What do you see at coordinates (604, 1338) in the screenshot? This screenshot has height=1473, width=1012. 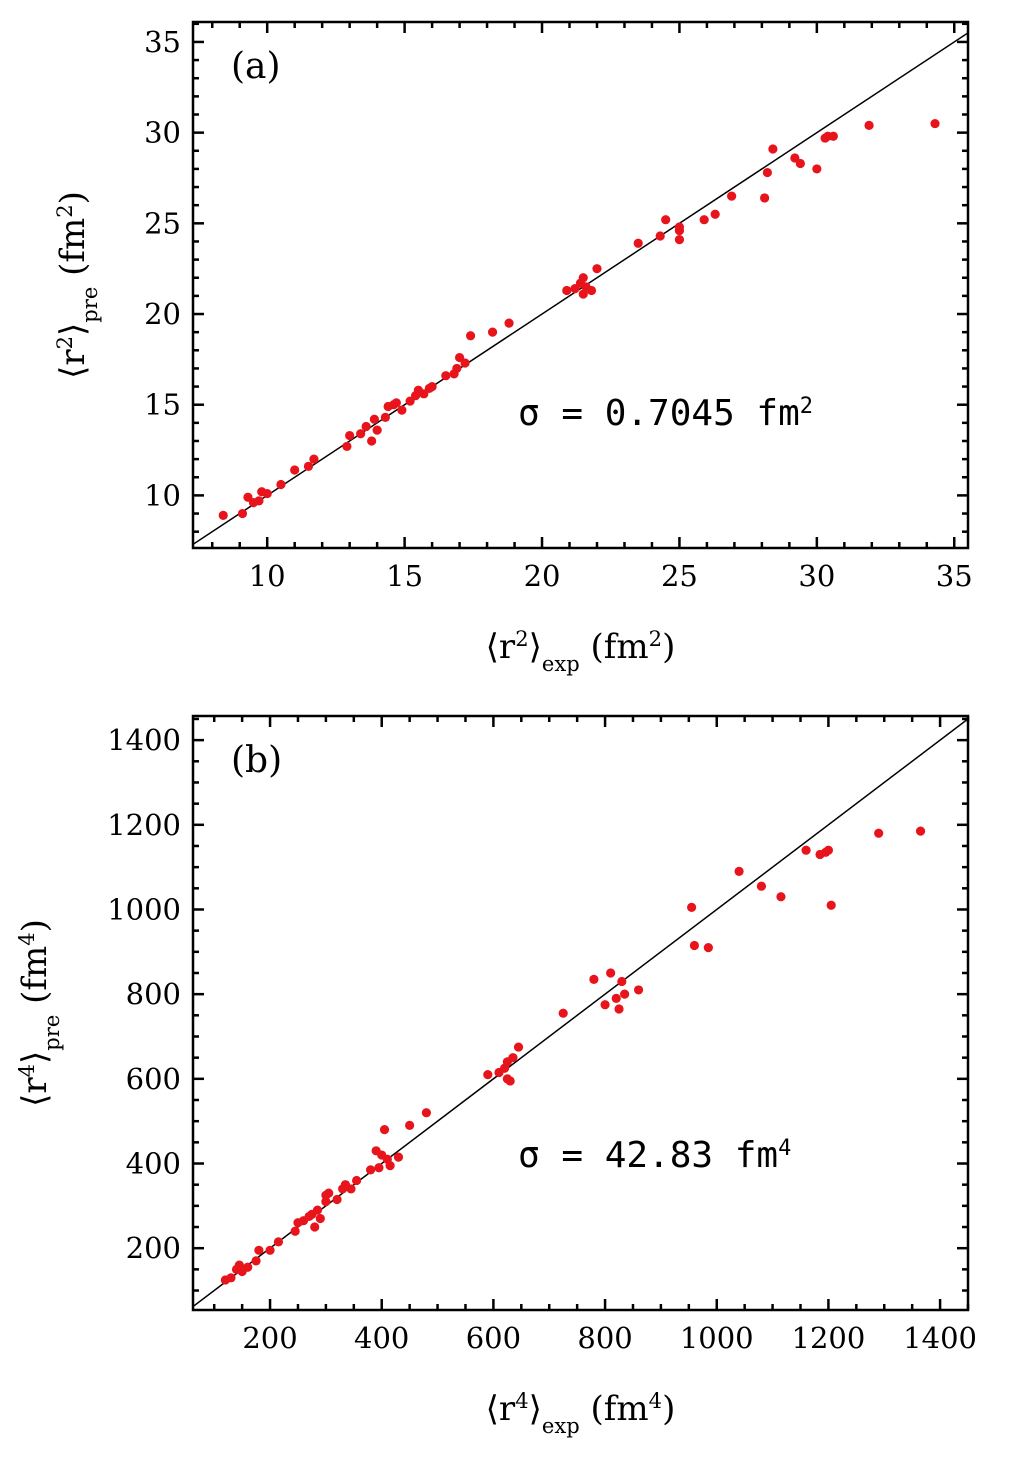 I see `x-tick-label: 800` at bounding box center [604, 1338].